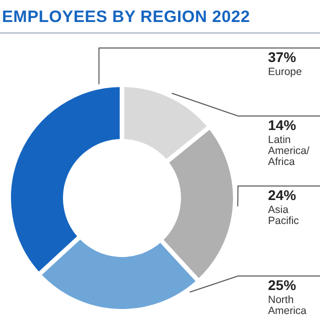  I want to click on slice-label: Latin America/Africa, so click(289, 151).